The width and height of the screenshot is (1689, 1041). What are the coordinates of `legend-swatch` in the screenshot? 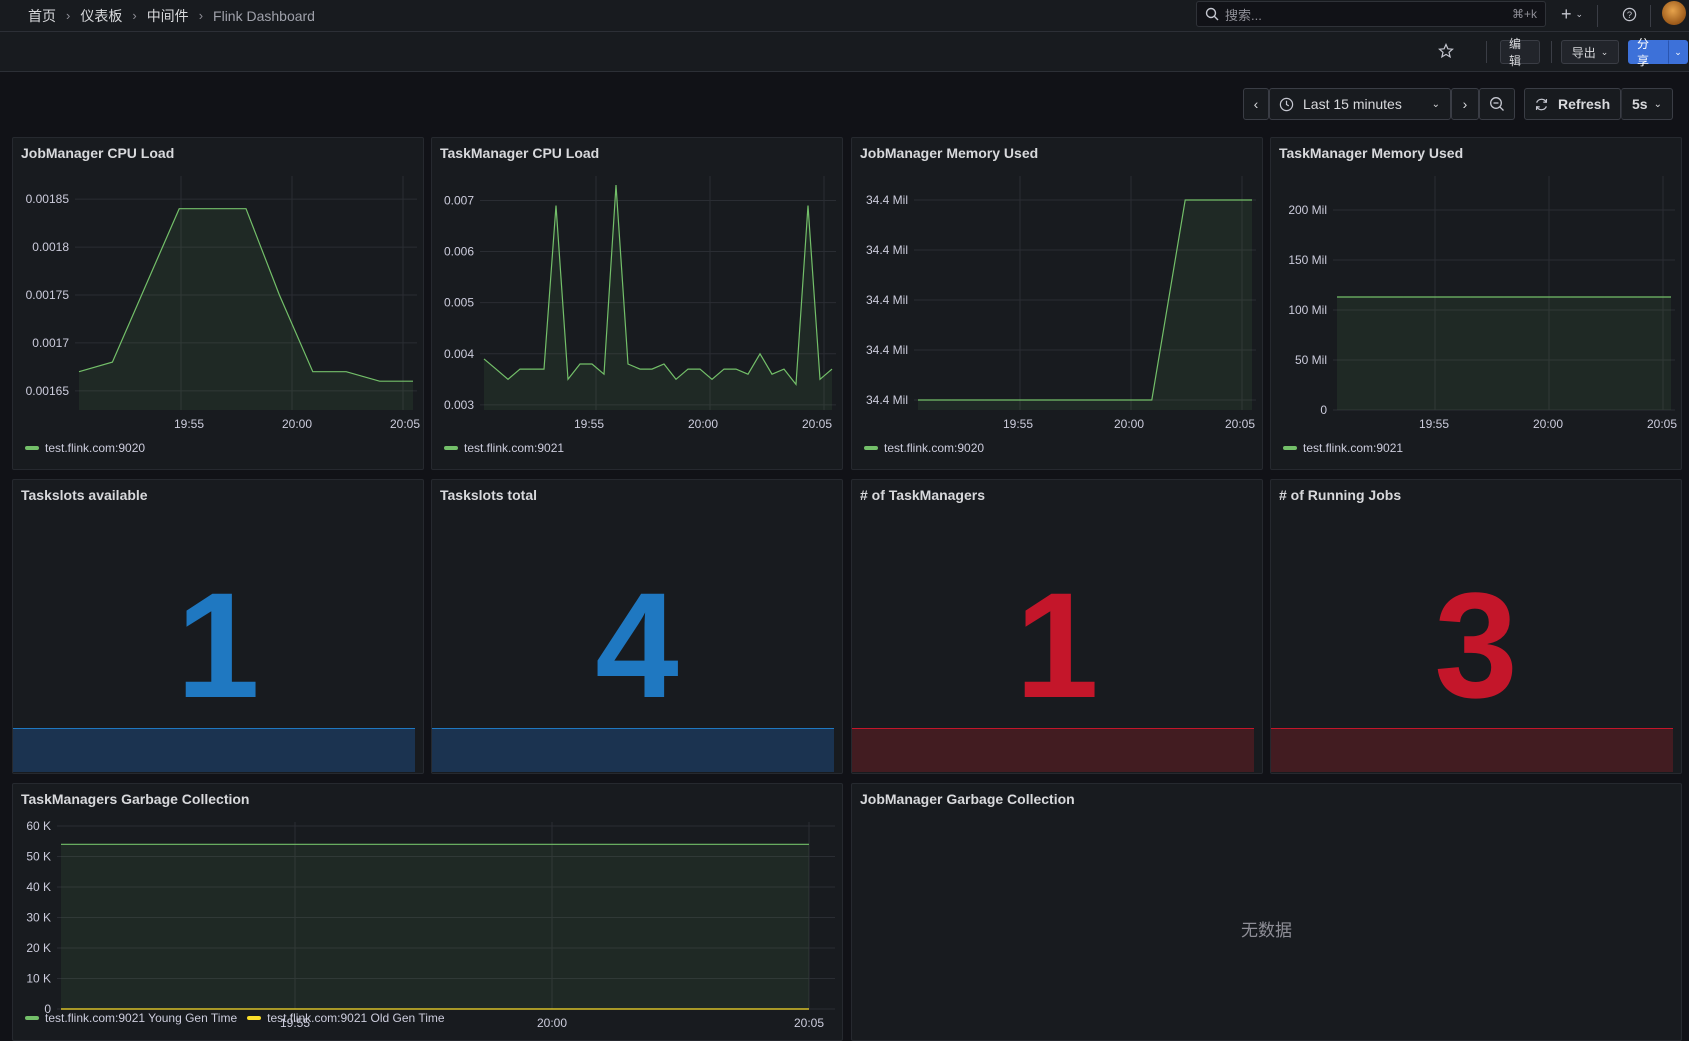 It's located at (451, 448).